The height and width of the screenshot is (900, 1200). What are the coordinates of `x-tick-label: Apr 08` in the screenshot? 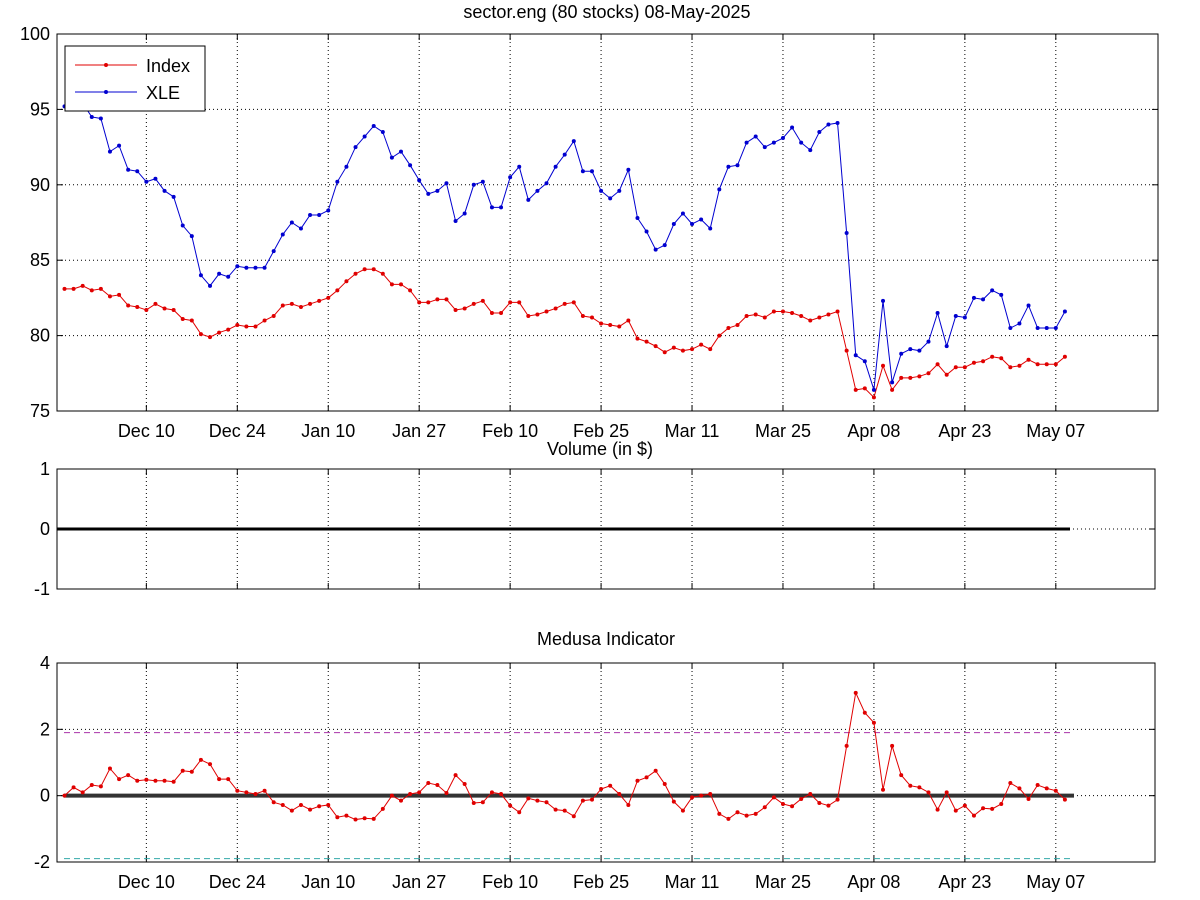 It's located at (873, 431).